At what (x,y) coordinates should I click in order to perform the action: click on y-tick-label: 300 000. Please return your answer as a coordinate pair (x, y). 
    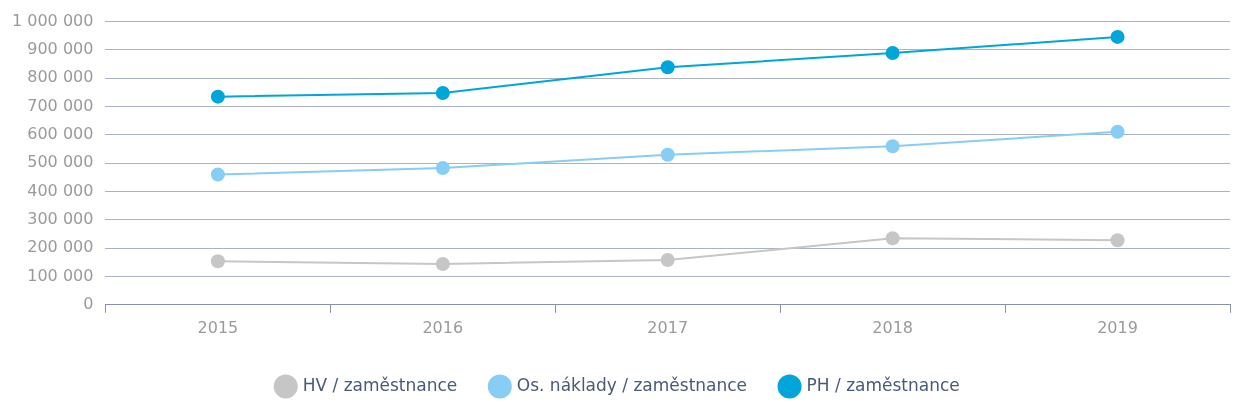
    Looking at the image, I should click on (60, 218).